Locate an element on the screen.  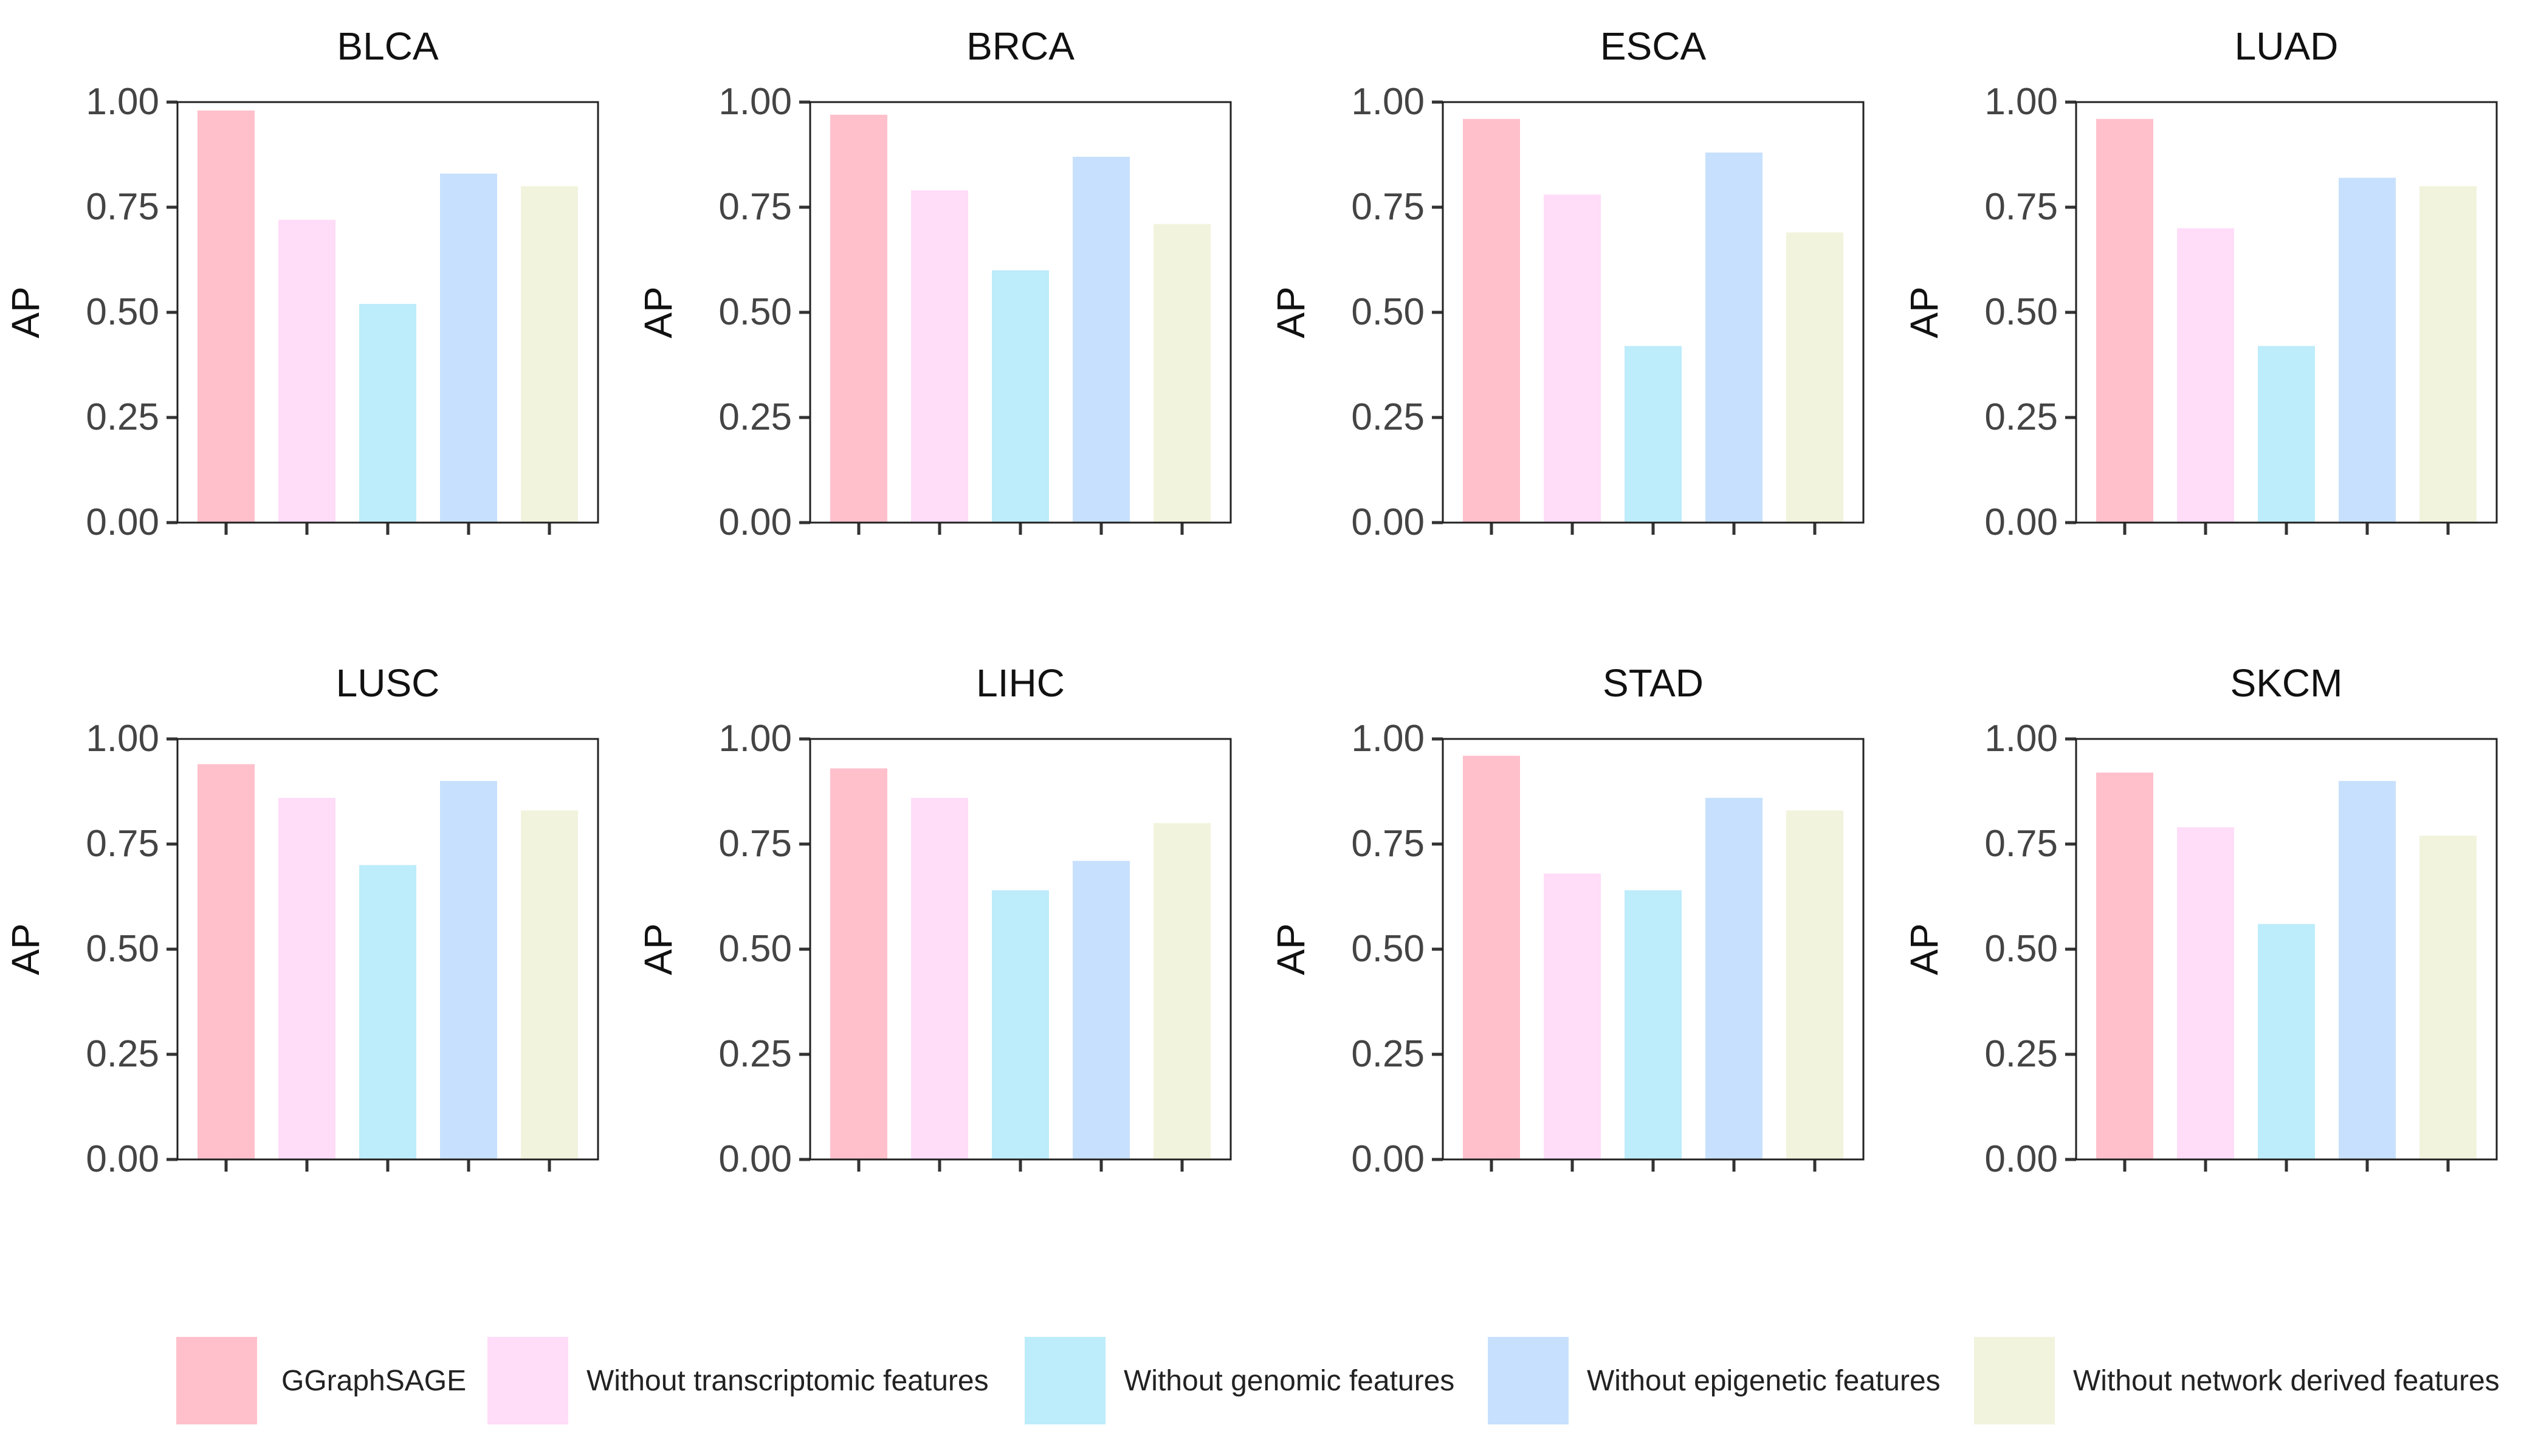
panel-lihc: LIHC AP 0.00 0.25 0.50 0.75 1.00 is located at coordinates (934, 920).